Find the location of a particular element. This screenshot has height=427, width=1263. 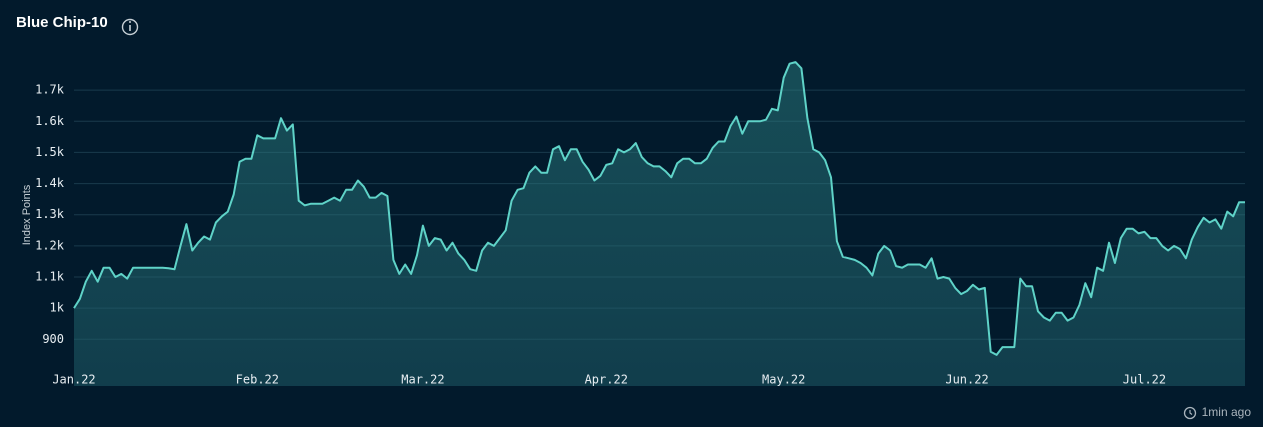

y-tick-label: 1.6k is located at coordinates (50, 121).